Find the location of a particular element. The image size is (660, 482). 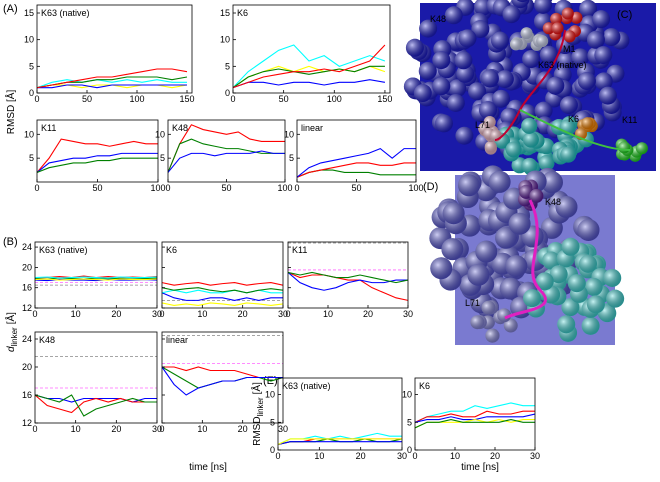

y-tick-label: 0 is located at coordinates (272, 450).